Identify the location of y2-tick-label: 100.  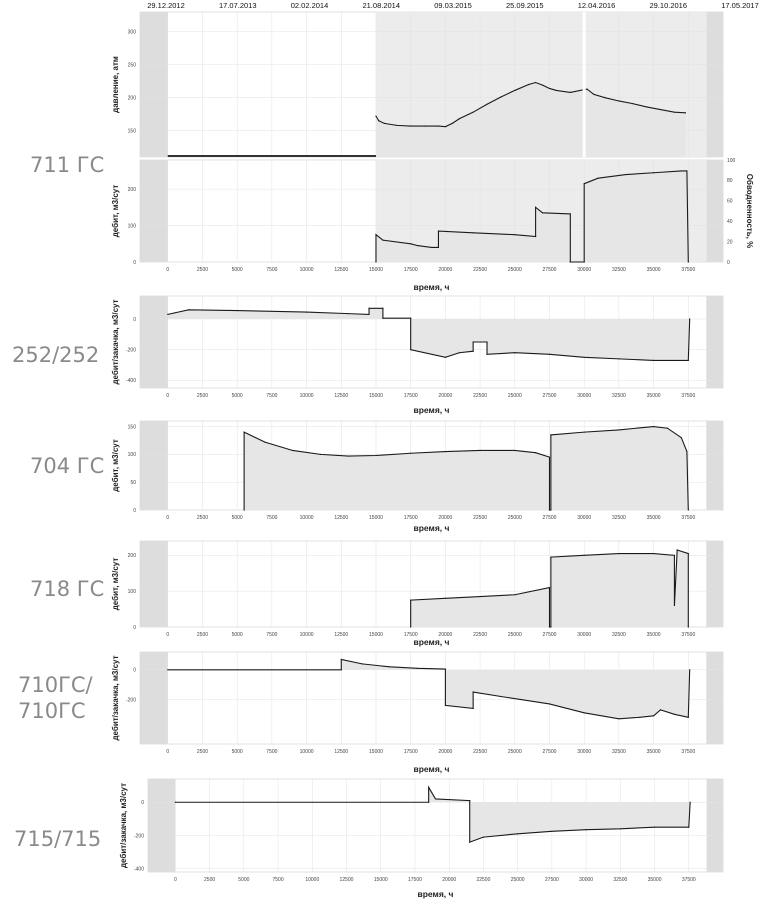
(731, 161).